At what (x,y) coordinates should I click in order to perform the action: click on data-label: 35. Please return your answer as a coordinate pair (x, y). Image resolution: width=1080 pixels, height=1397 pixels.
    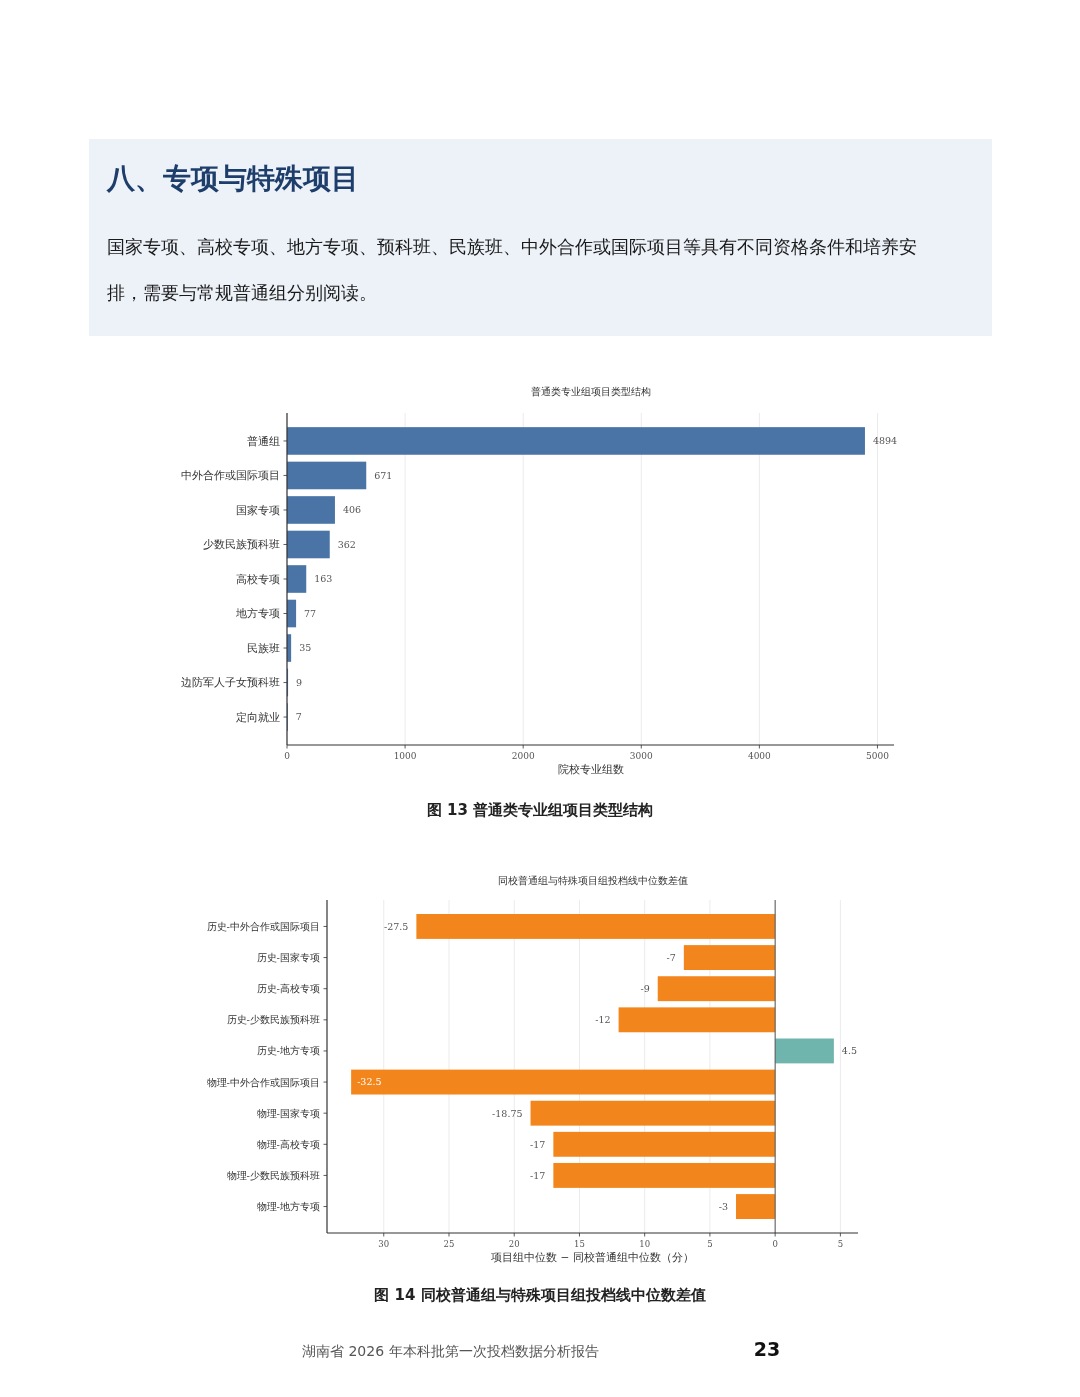
    Looking at the image, I should click on (305, 648).